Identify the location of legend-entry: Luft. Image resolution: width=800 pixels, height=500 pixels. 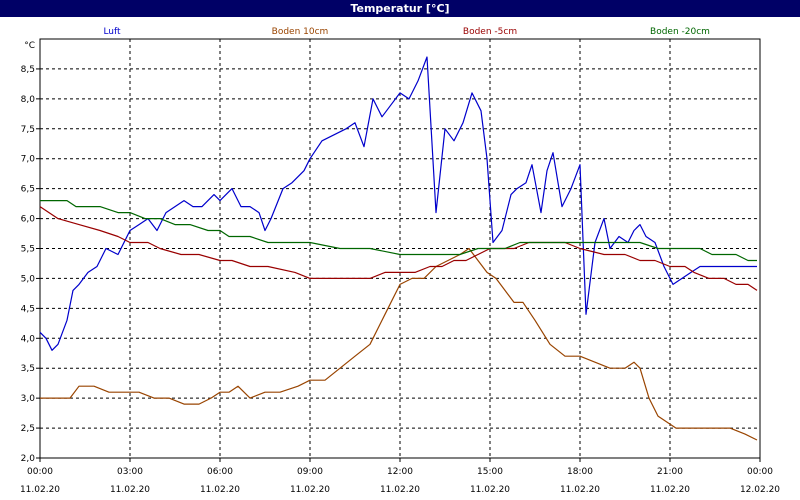
(112, 32).